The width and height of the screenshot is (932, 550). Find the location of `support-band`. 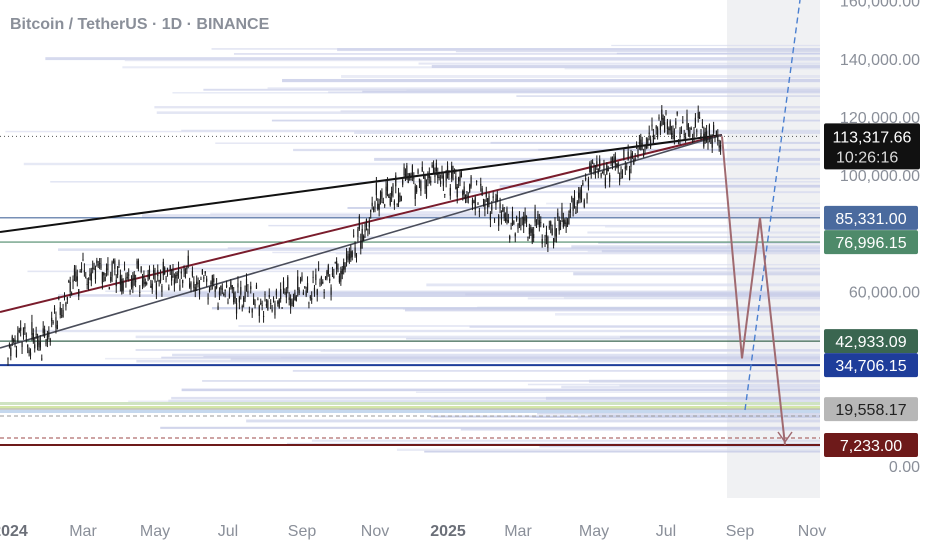

support-band is located at coordinates (410, 403).